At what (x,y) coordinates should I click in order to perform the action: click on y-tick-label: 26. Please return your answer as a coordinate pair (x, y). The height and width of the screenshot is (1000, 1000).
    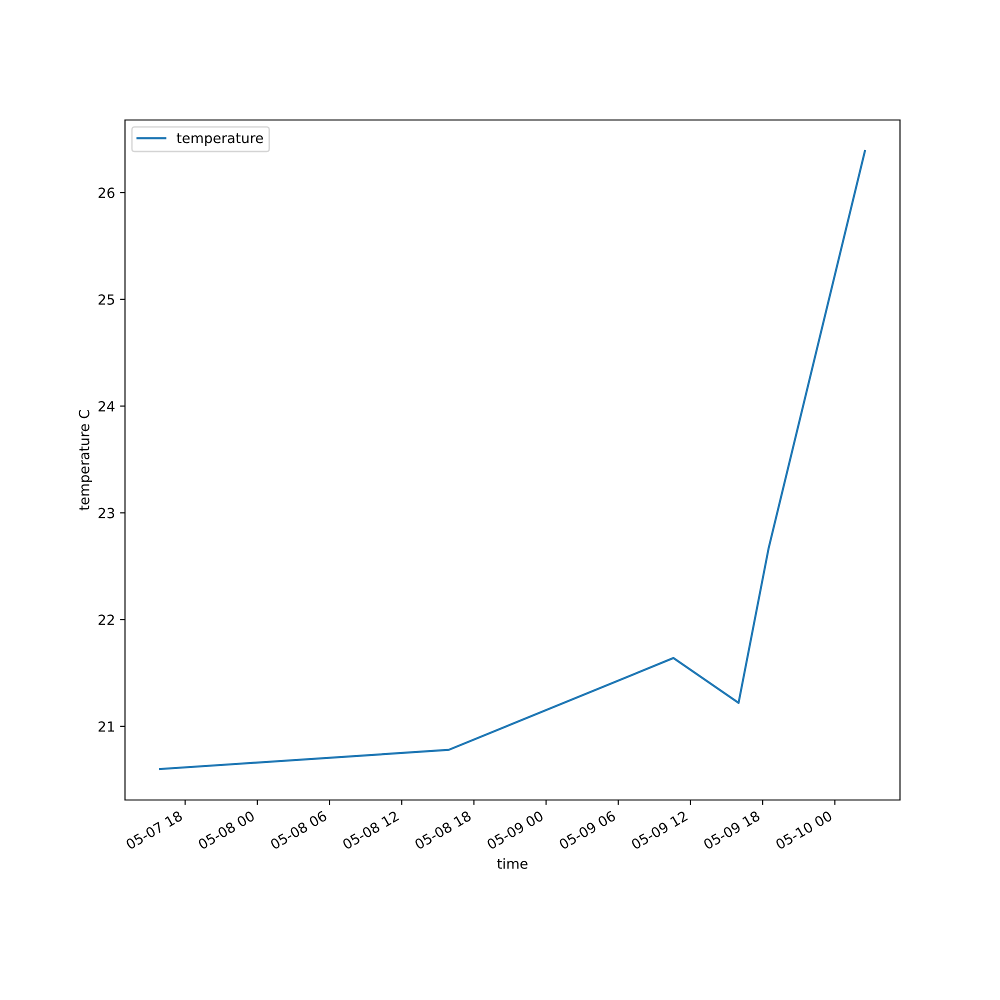
    Looking at the image, I should click on (106, 193).